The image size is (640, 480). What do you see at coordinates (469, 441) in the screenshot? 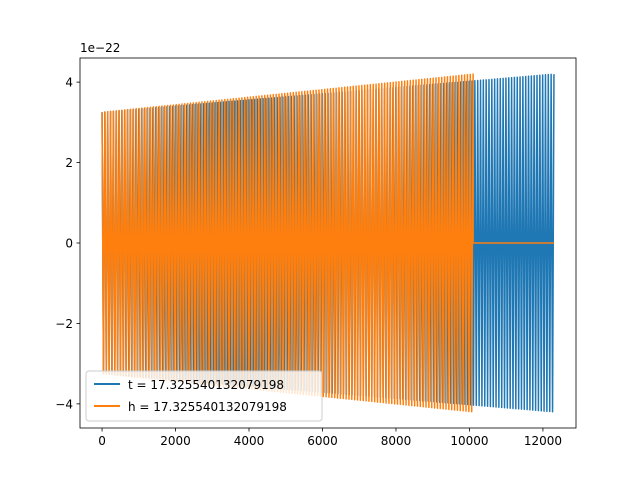
I see `x-tick-label: 10000` at bounding box center [469, 441].